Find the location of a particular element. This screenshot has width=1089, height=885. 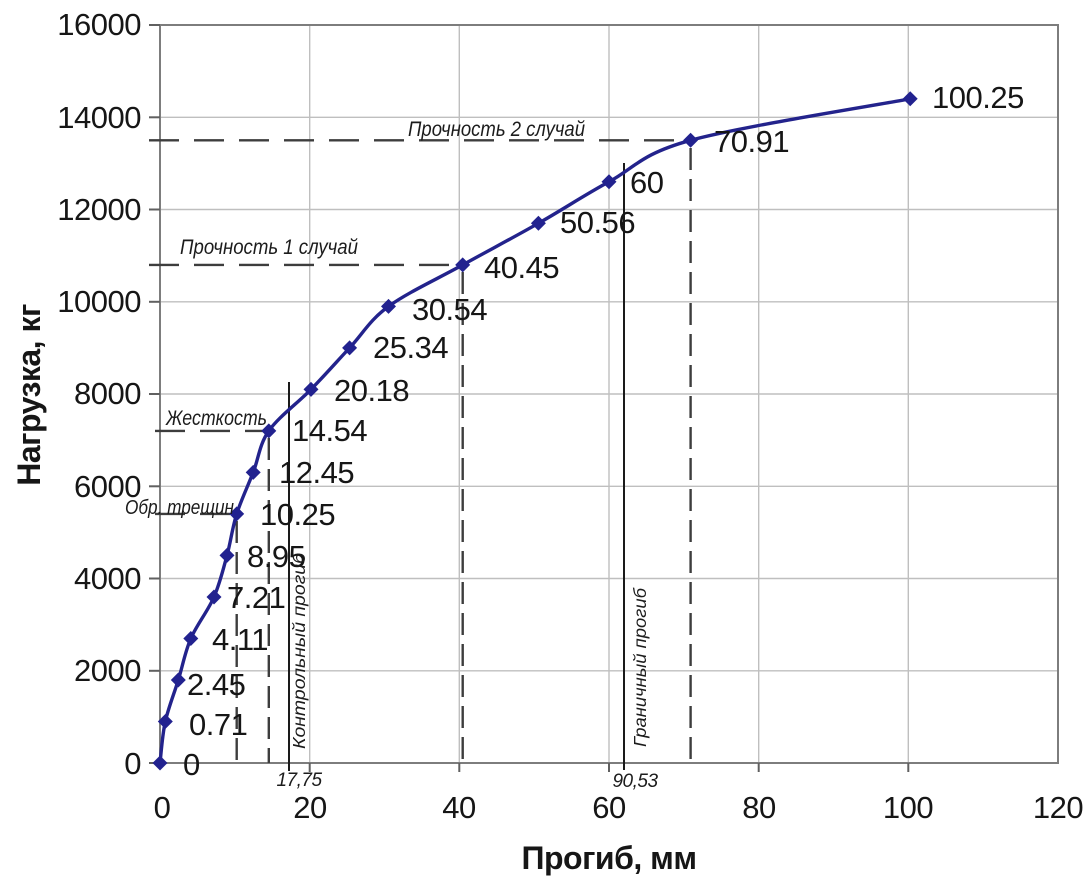

svg-text: 40.45 is located at coordinates (521, 267).